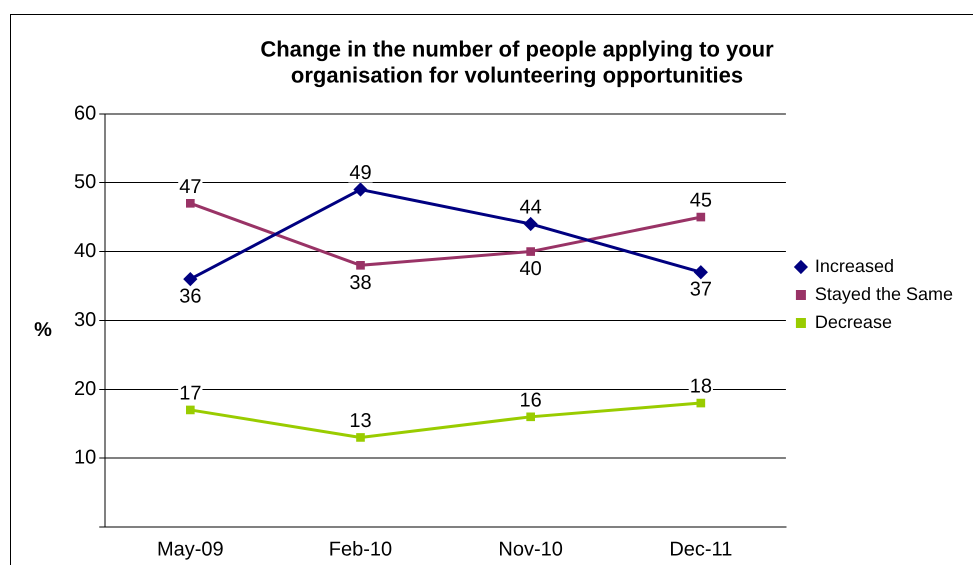  What do you see at coordinates (360, 421) in the screenshot?
I see `data-label: 13` at bounding box center [360, 421].